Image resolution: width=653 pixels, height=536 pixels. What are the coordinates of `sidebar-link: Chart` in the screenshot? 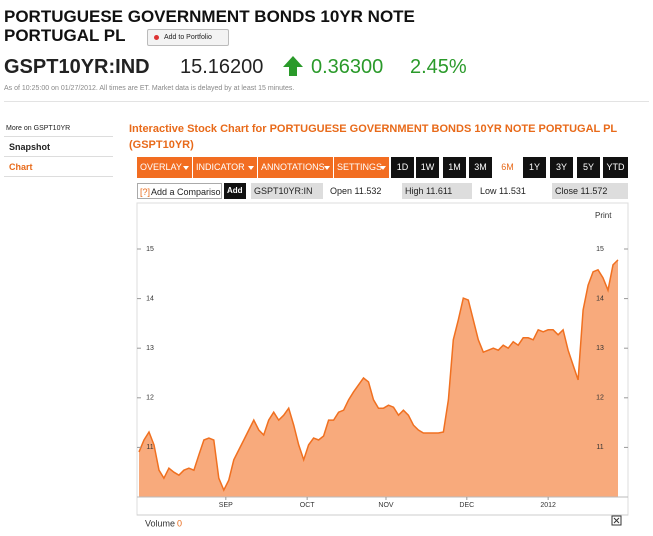 It's located at (58, 167).